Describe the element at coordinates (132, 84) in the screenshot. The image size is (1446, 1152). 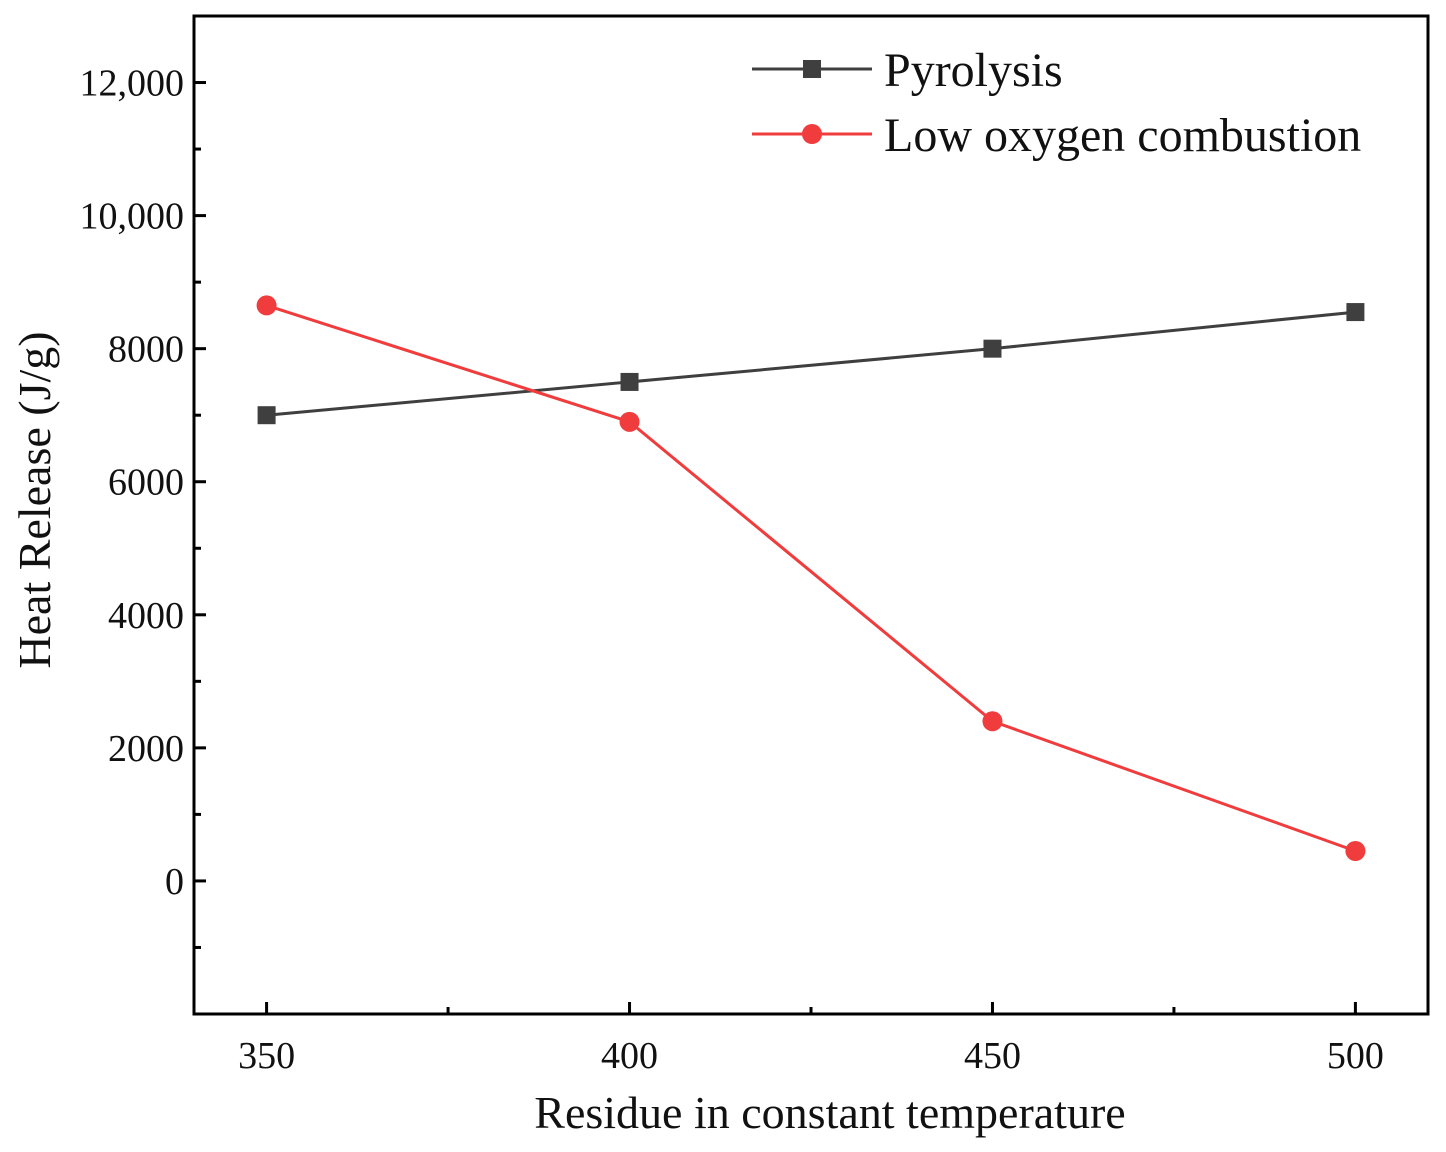
I see `y-tick-label: 12,000` at that location.